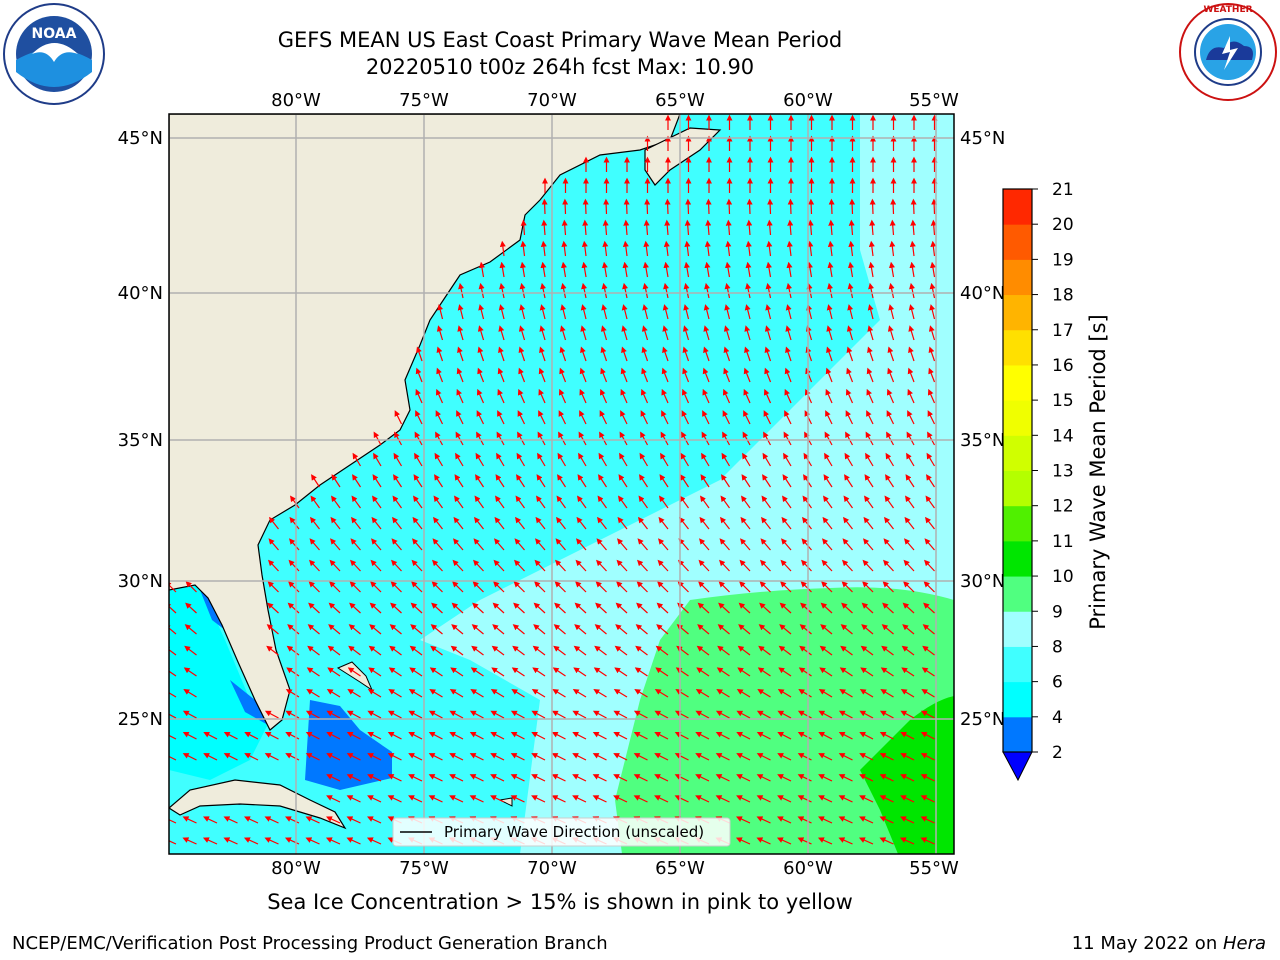 This screenshot has height=960, width=1280. I want to click on lat-label-left: 35°N, so click(140, 440).